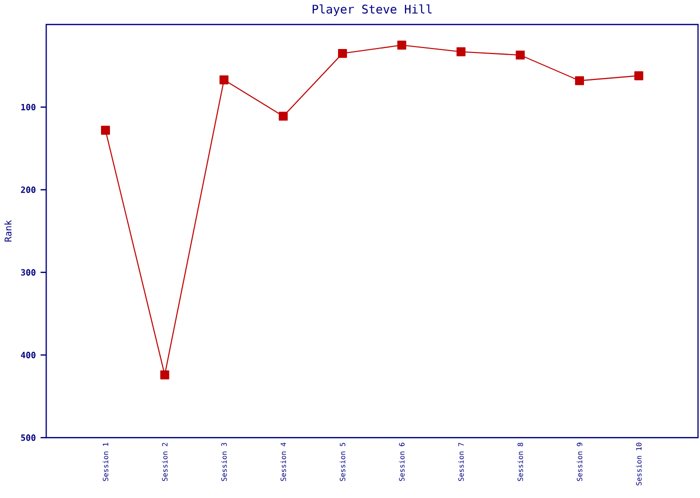 The height and width of the screenshot is (498, 700). What do you see at coordinates (28, 355) in the screenshot?
I see `y-tick-label: 400` at bounding box center [28, 355].